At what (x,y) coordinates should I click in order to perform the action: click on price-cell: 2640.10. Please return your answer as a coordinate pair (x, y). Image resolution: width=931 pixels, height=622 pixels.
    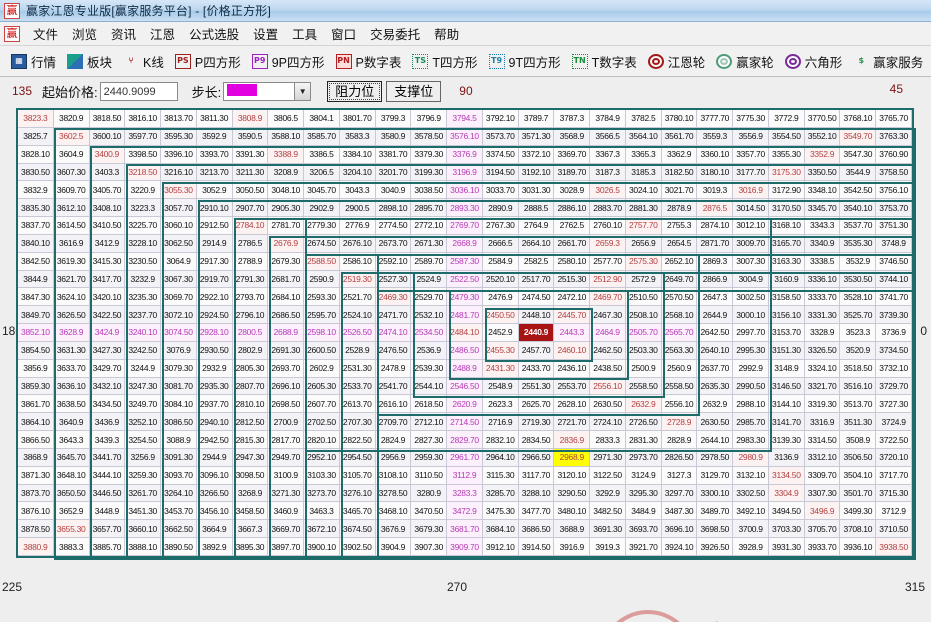
    Looking at the image, I should click on (715, 350).